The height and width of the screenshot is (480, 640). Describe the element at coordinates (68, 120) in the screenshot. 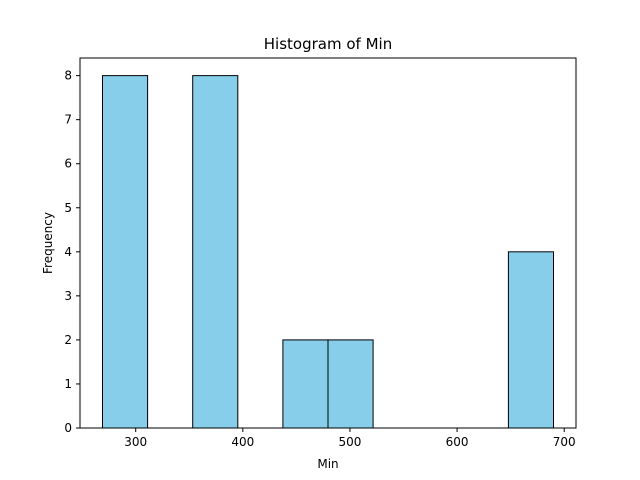

I see `y-tick-label: 7` at that location.